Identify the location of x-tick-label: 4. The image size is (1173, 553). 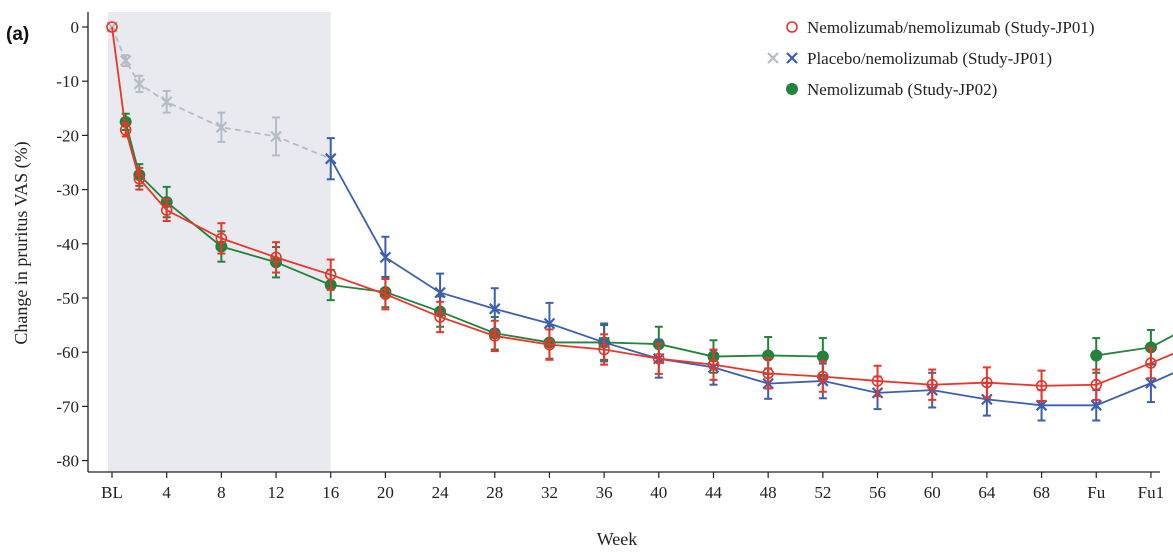
(166, 492).